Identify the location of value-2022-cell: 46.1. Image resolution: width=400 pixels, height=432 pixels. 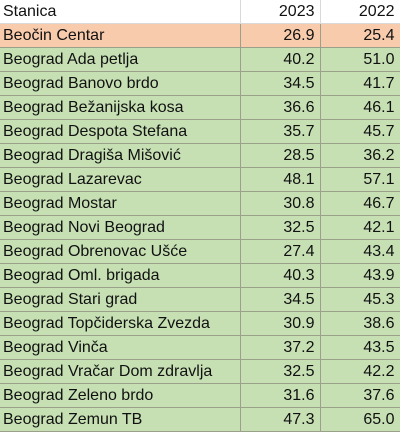
(360, 107).